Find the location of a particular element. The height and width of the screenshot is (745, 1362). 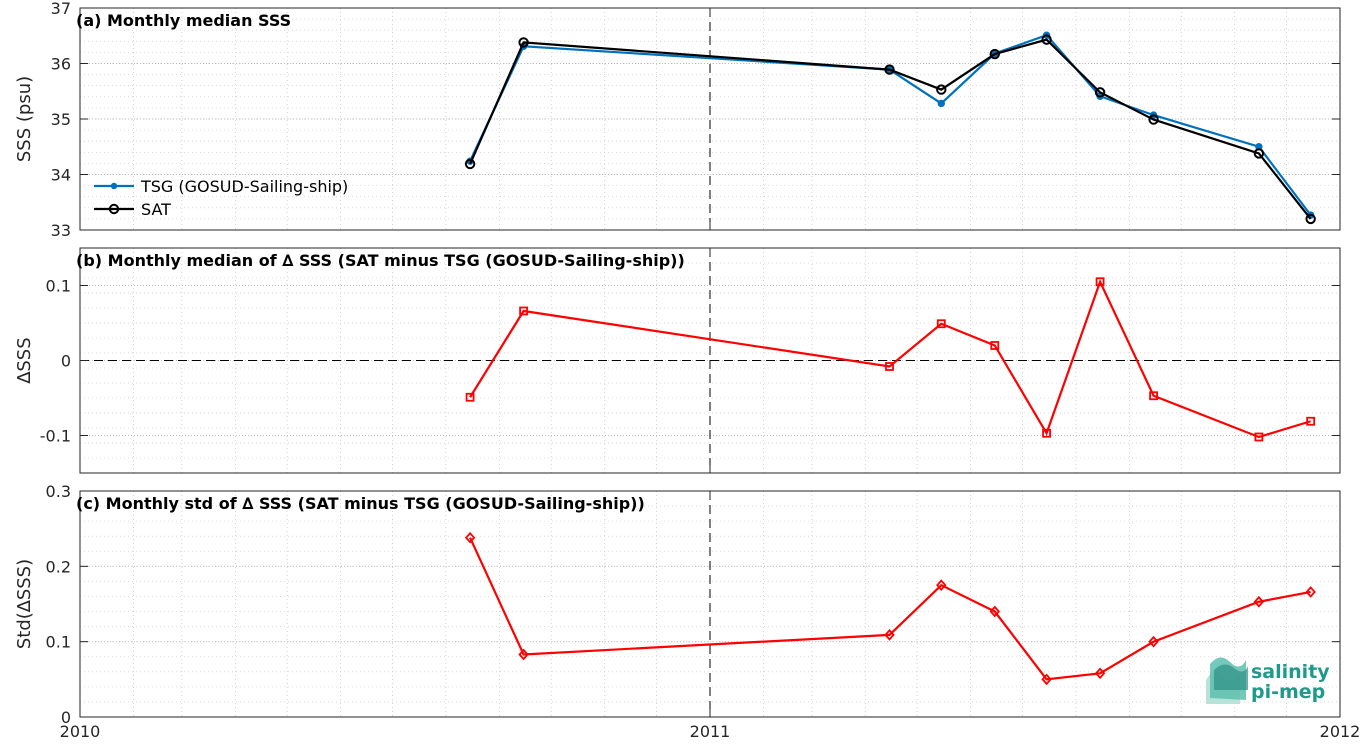

logo-line2: pi-mep is located at coordinates (1288, 692).